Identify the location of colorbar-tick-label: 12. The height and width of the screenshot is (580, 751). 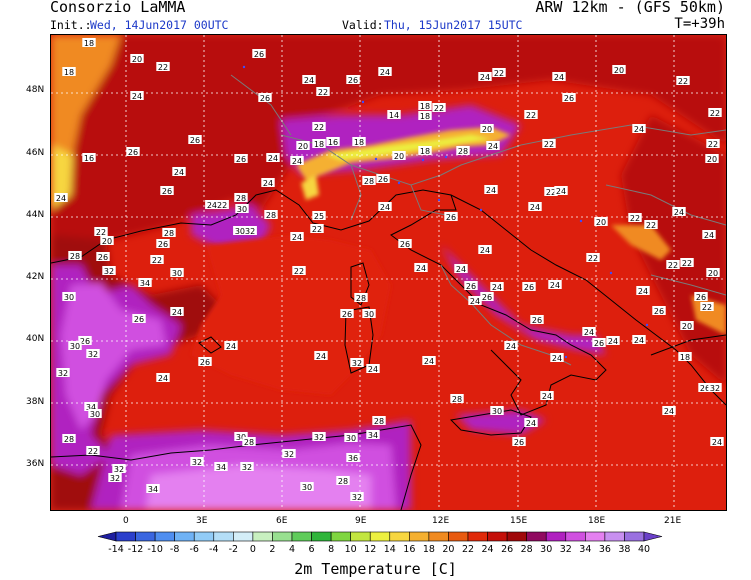
(370, 549).